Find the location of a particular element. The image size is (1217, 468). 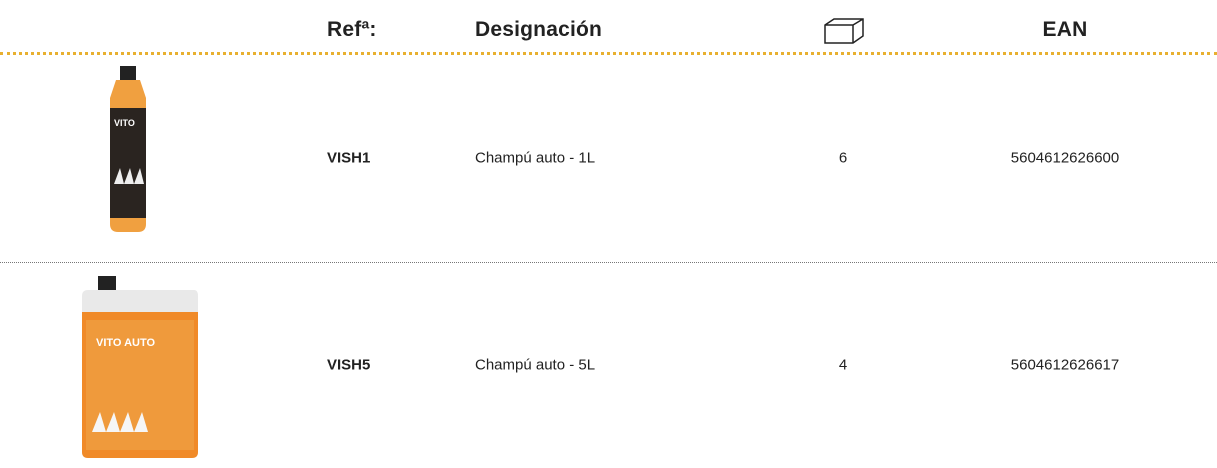

designation: Champú auto - 5L is located at coordinates (535, 365).